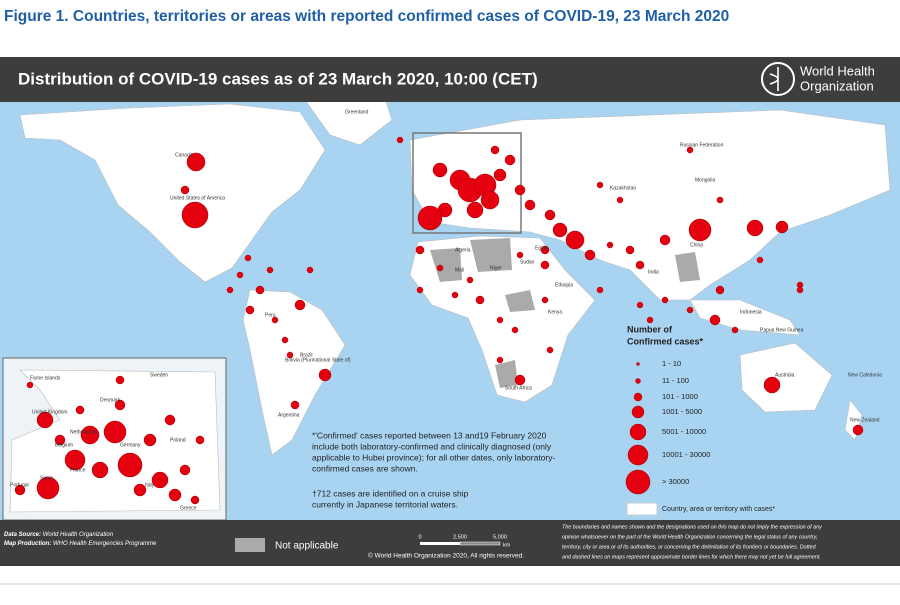  I want to click on legend-area: Country, area or territory with cases*, so click(718, 509).